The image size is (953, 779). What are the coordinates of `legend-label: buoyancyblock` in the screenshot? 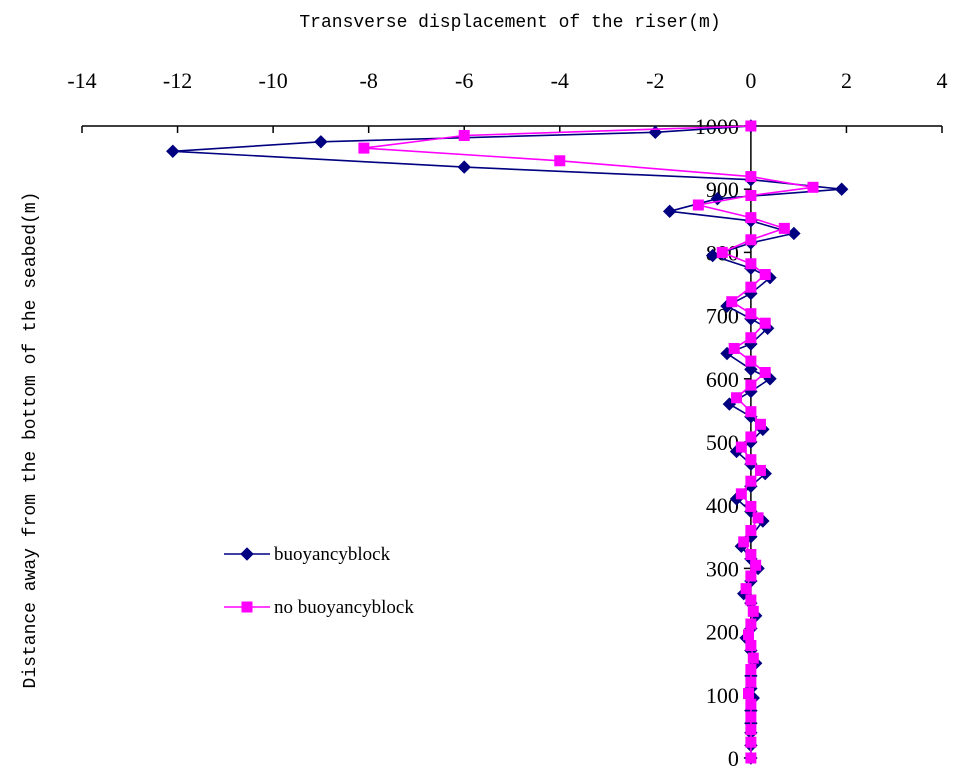 It's located at (332, 554).